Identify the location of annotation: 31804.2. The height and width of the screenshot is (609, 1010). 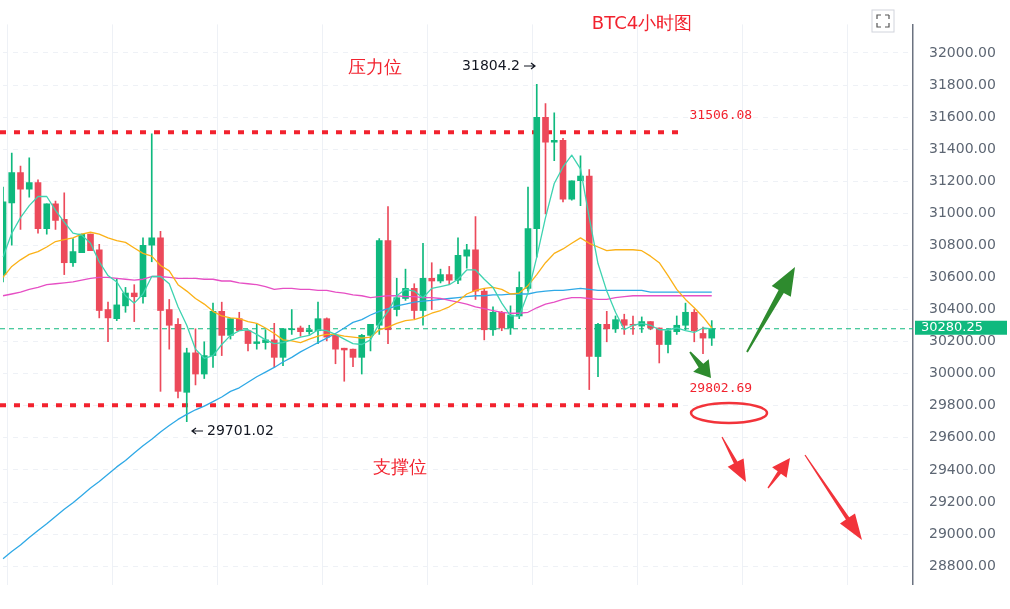
(491, 64).